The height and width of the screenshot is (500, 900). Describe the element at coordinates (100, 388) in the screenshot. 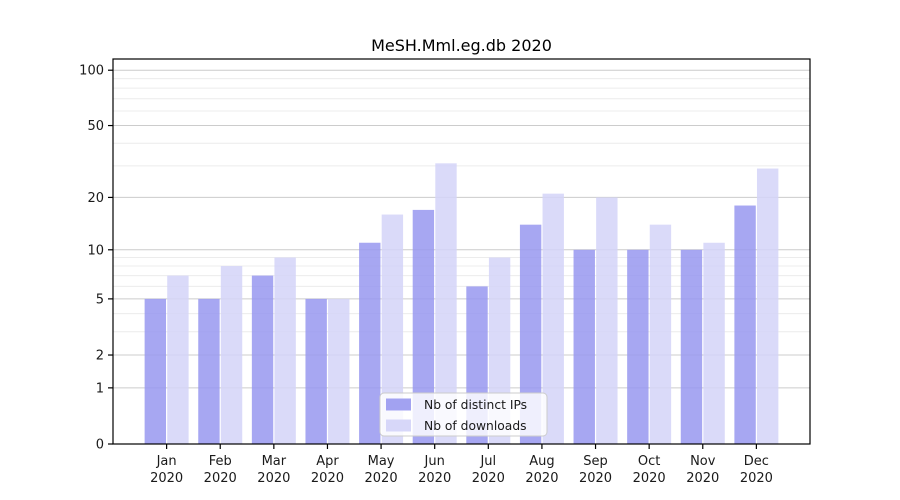

I see `y-axis-tick-label: 1` at that location.